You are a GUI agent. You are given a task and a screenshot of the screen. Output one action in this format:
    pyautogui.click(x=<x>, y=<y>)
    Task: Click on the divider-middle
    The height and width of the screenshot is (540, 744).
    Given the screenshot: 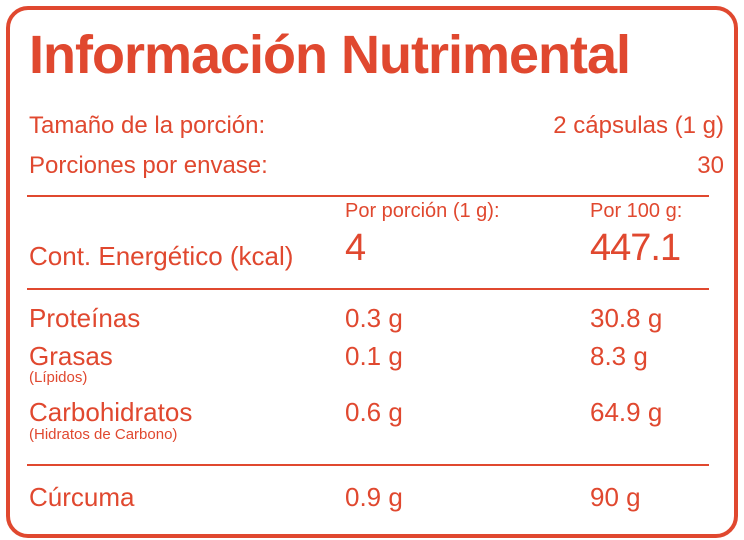 What is the action you would take?
    pyautogui.click(x=368, y=289)
    